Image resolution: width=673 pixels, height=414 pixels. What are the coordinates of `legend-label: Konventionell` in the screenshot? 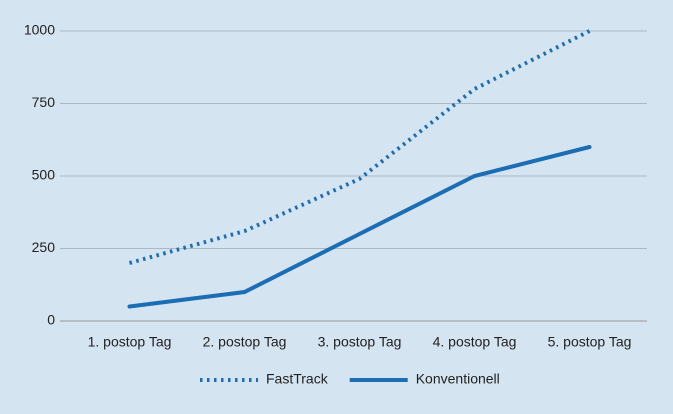 It's located at (458, 379).